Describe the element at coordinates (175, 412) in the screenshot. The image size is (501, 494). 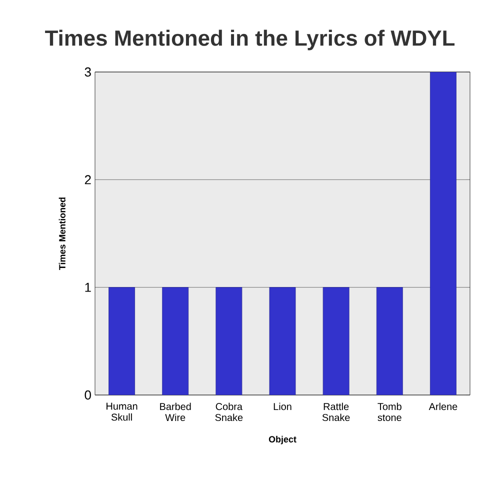
I see `x-tick-label: Barbed Wire` at that location.